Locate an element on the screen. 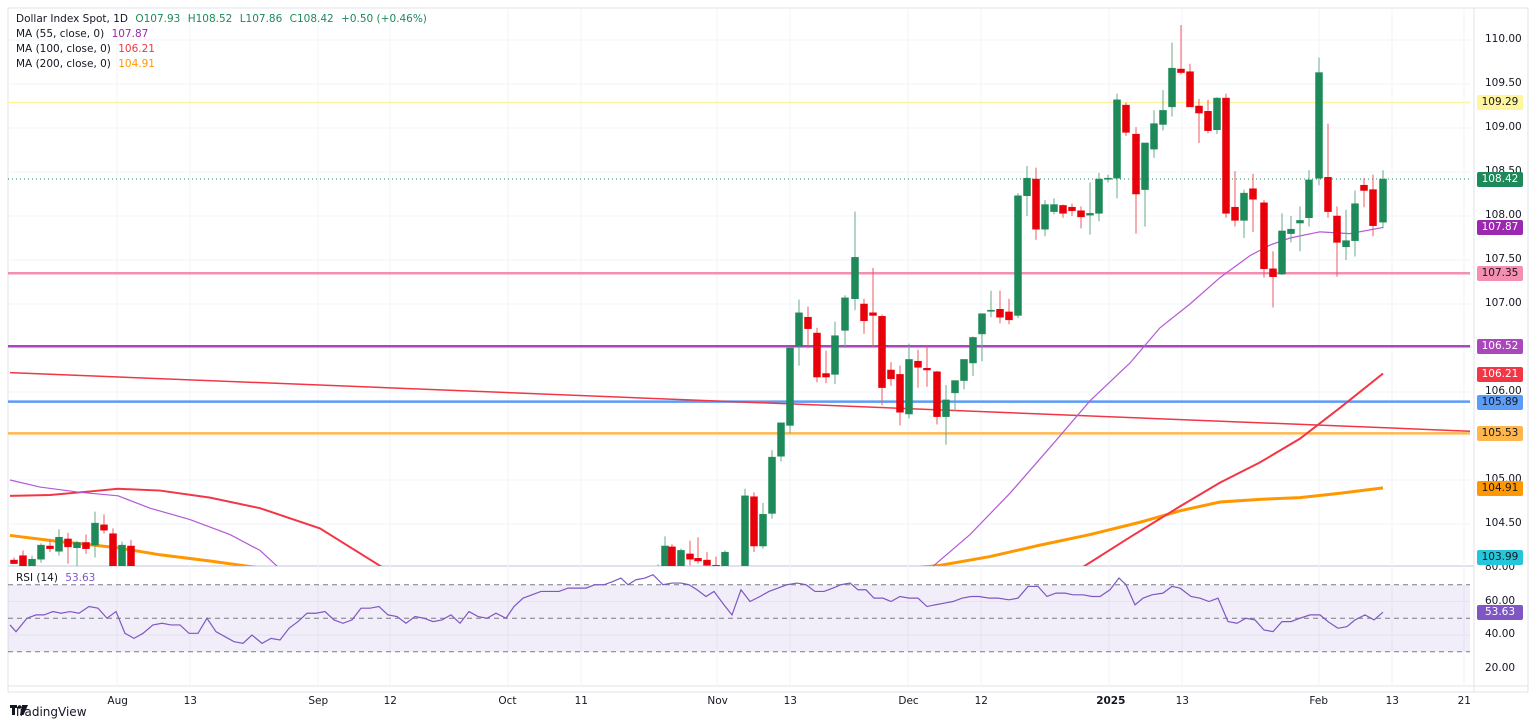  price-tag-resistance-109-29: 109.29 is located at coordinates (1500, 103).